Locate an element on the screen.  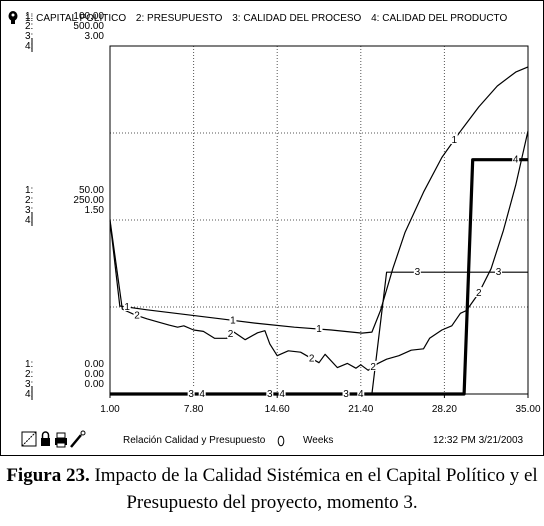
x-tick-label: 28.20 is located at coordinates (444, 409).